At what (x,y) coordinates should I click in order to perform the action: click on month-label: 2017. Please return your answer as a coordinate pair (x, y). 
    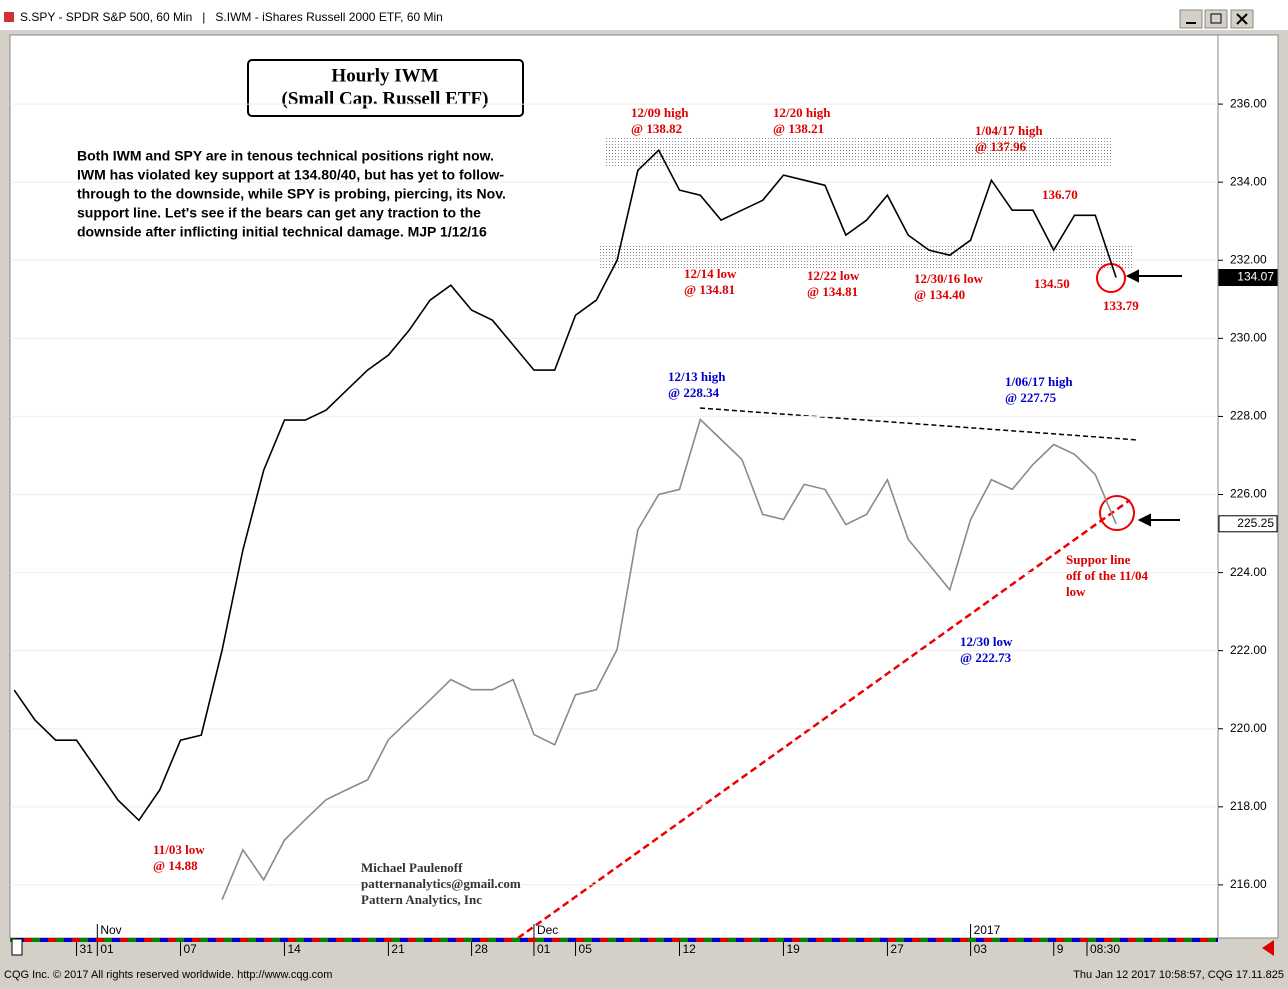
    Looking at the image, I should click on (987, 930).